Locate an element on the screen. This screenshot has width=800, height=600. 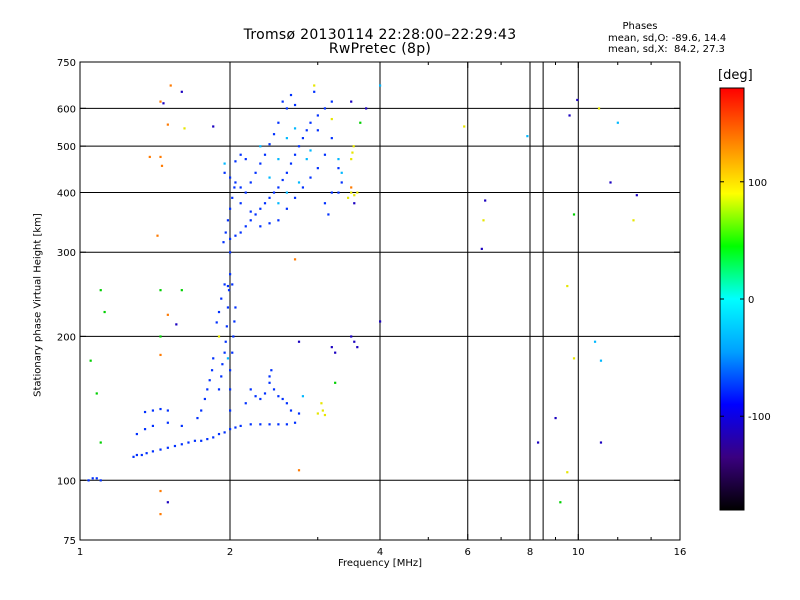
chart-title: Tromsø 20130114 22:28:00–22:29:43 is located at coordinates (380, 35).